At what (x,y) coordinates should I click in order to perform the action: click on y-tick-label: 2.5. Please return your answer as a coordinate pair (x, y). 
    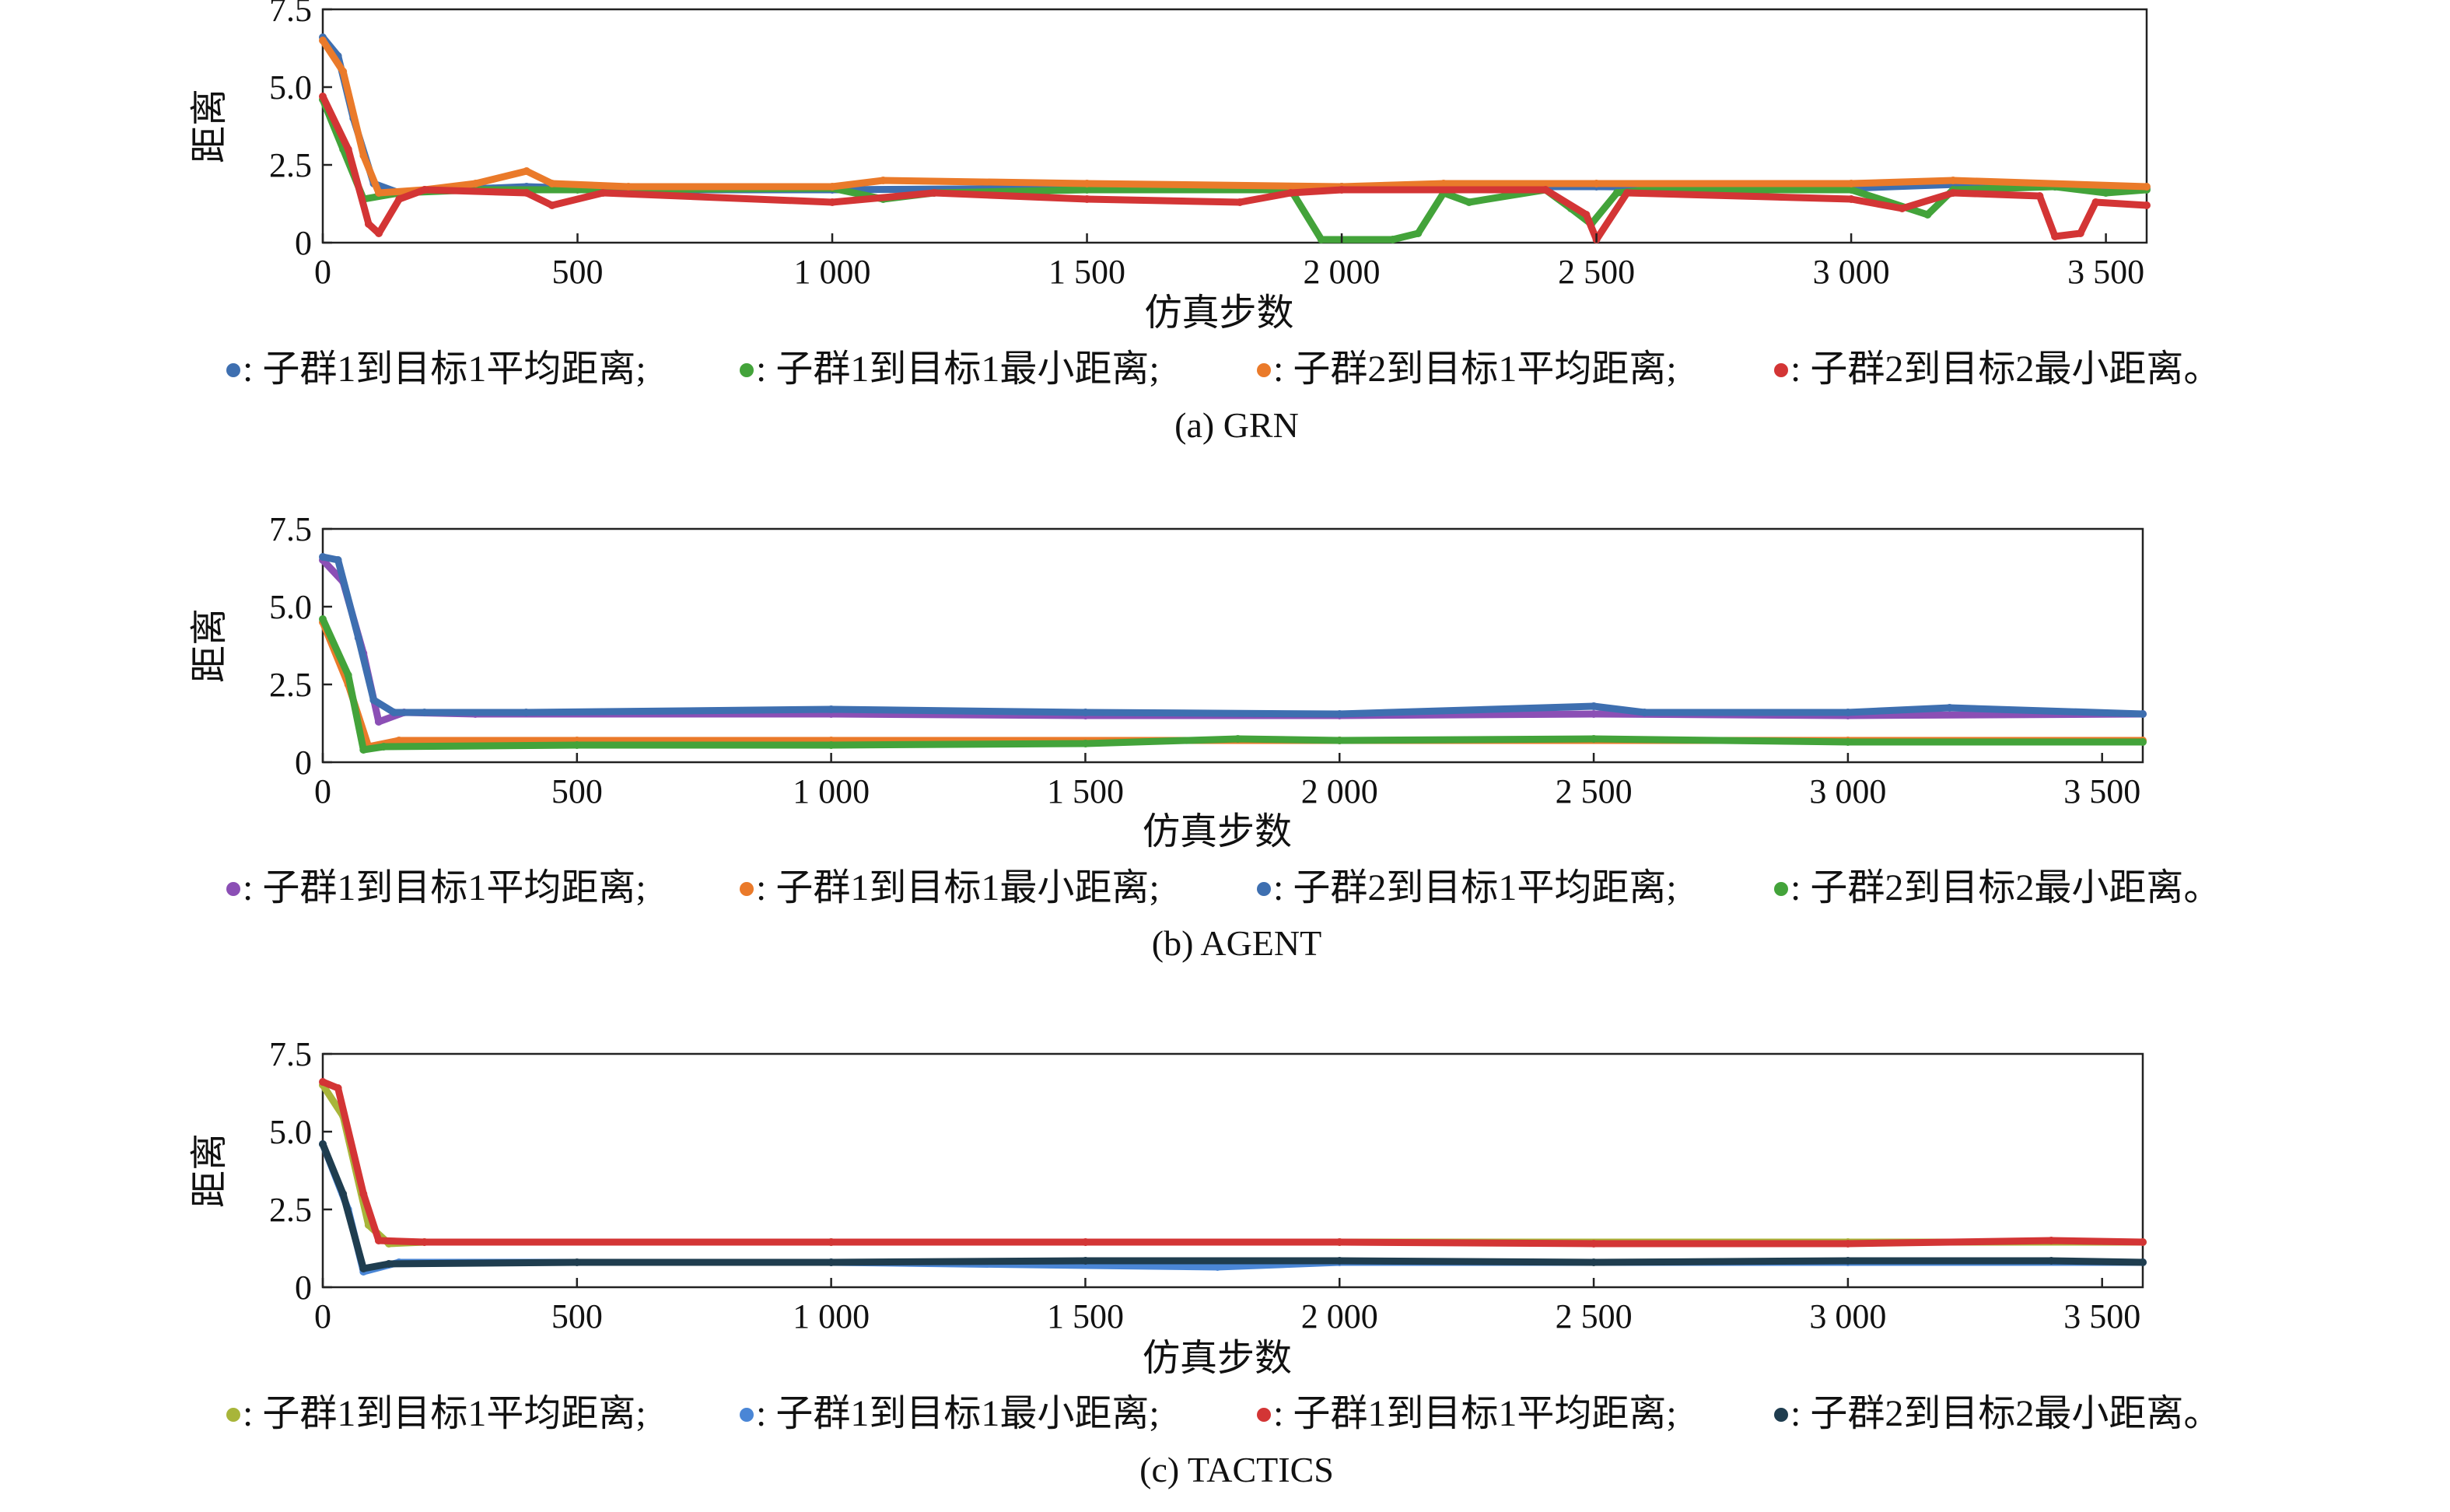
    Looking at the image, I should click on (290, 685).